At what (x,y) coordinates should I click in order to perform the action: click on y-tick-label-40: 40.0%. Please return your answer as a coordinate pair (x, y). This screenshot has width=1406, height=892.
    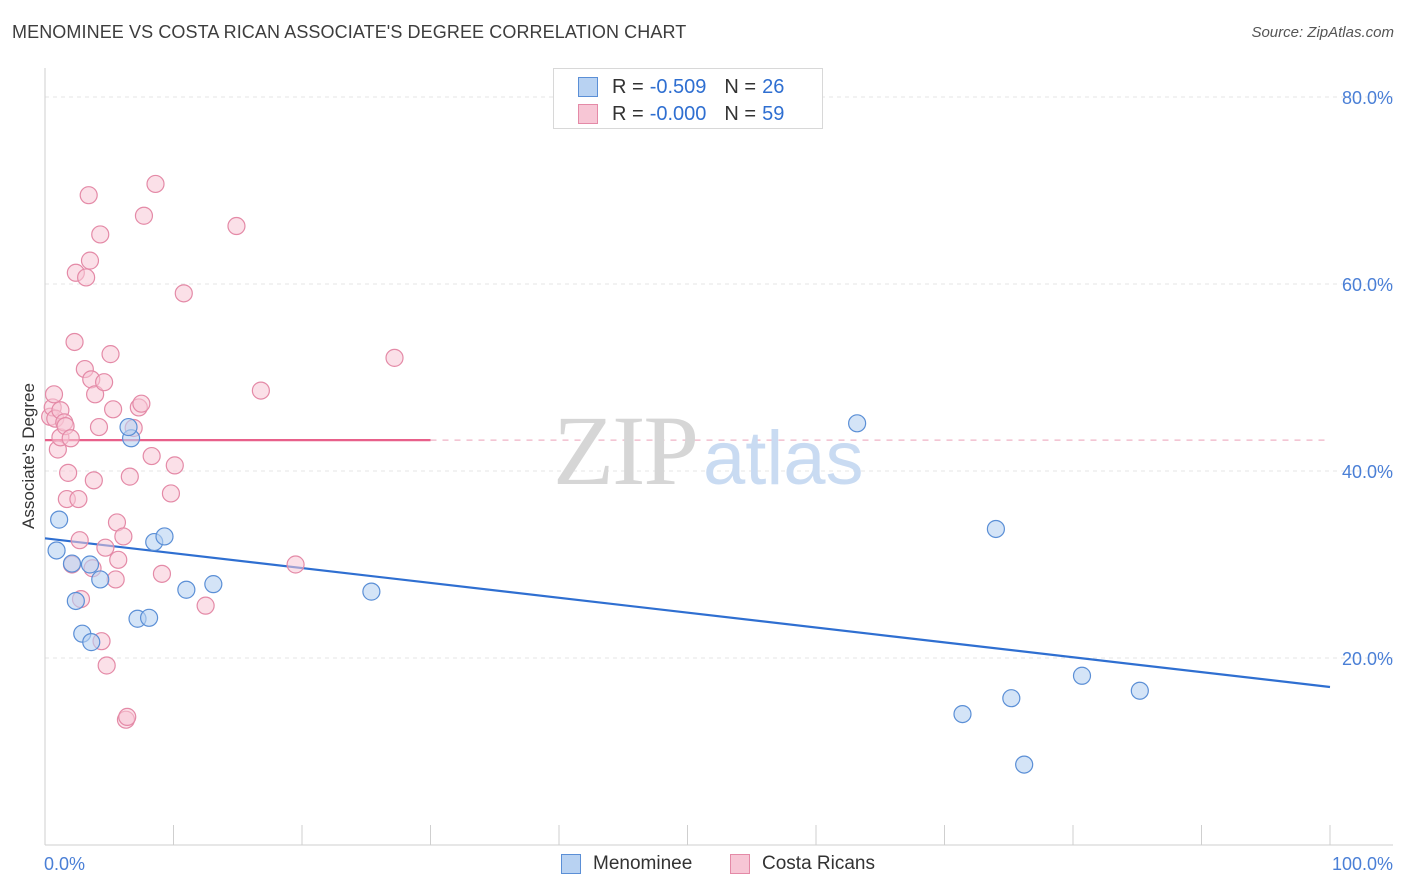
    Looking at the image, I should click on (1367, 472).